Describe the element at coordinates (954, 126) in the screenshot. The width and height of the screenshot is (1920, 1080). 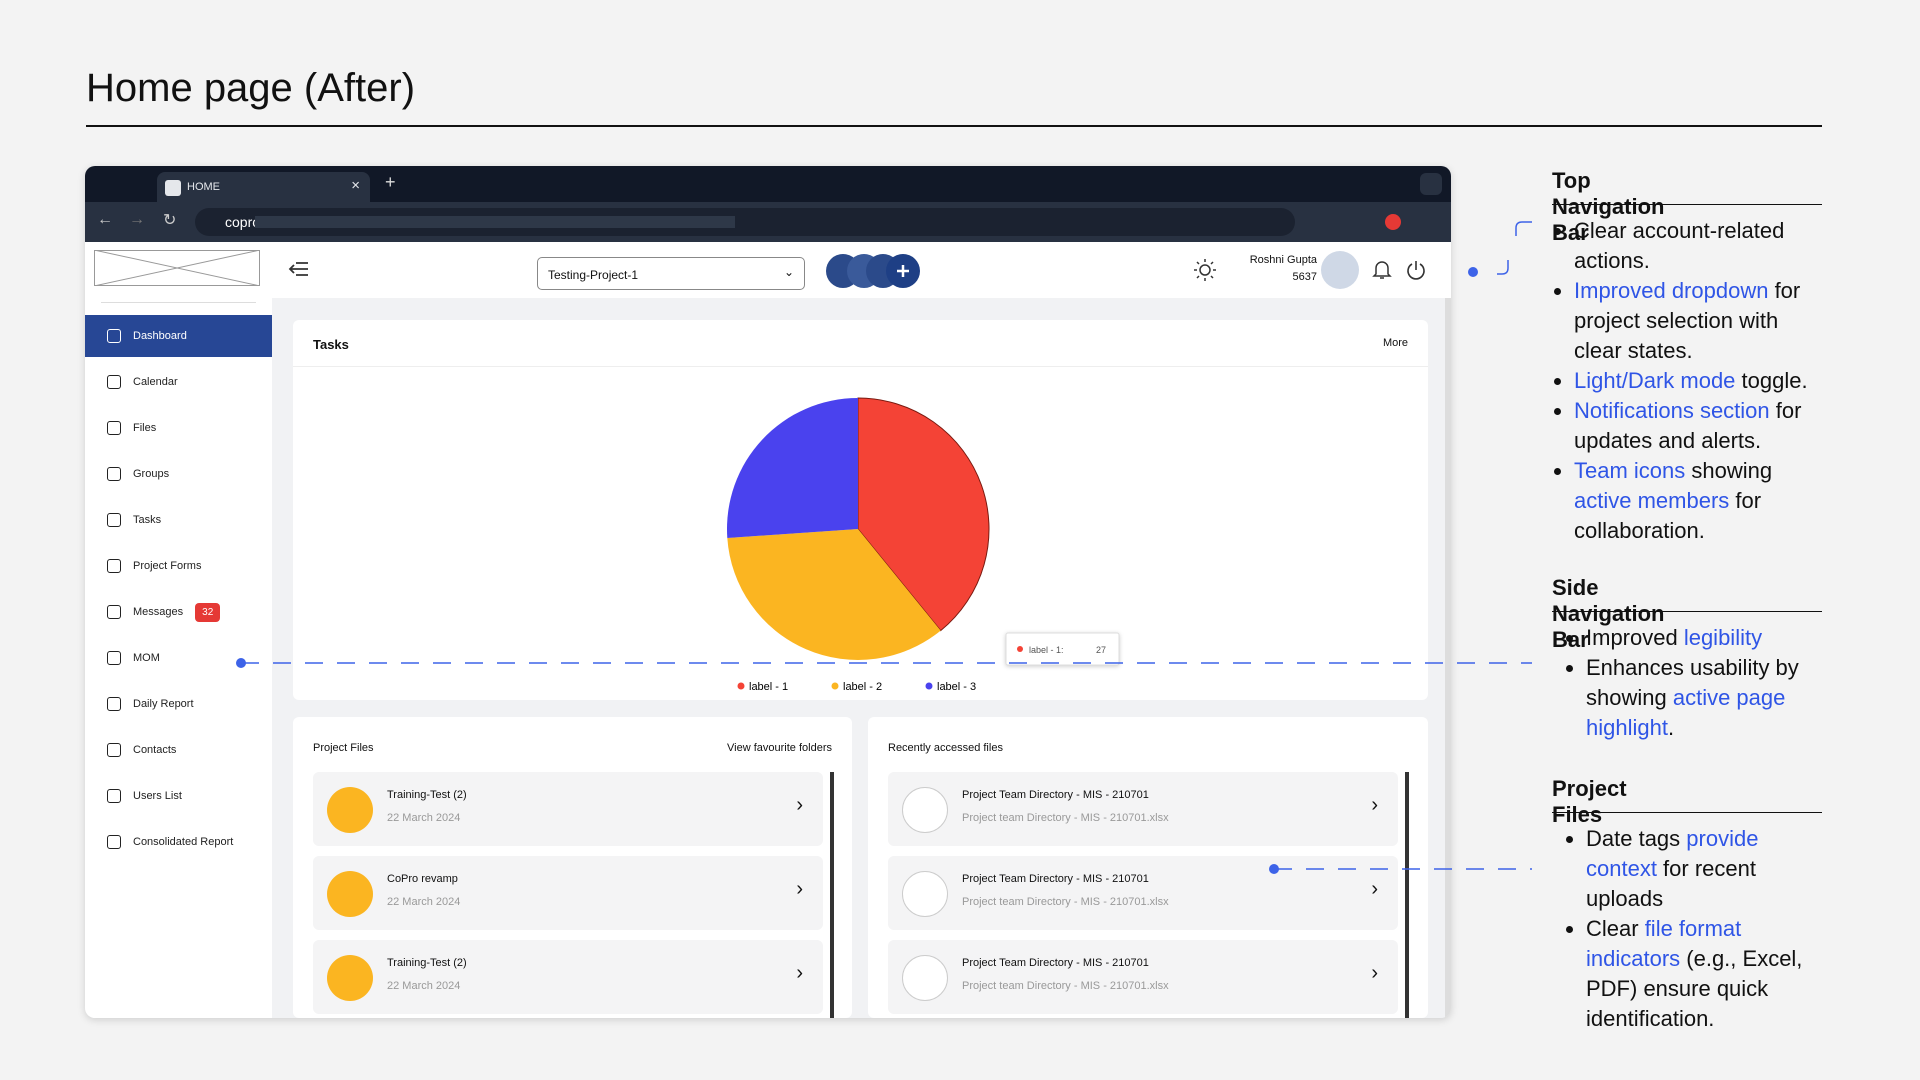
I see `title-rule` at that location.